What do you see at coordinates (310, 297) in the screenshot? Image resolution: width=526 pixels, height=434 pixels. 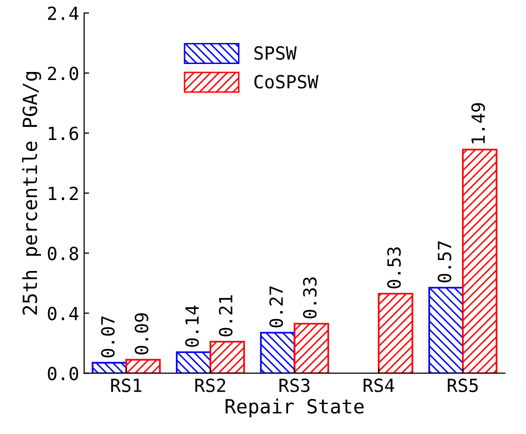 I see `data-label: 0.33` at bounding box center [310, 297].